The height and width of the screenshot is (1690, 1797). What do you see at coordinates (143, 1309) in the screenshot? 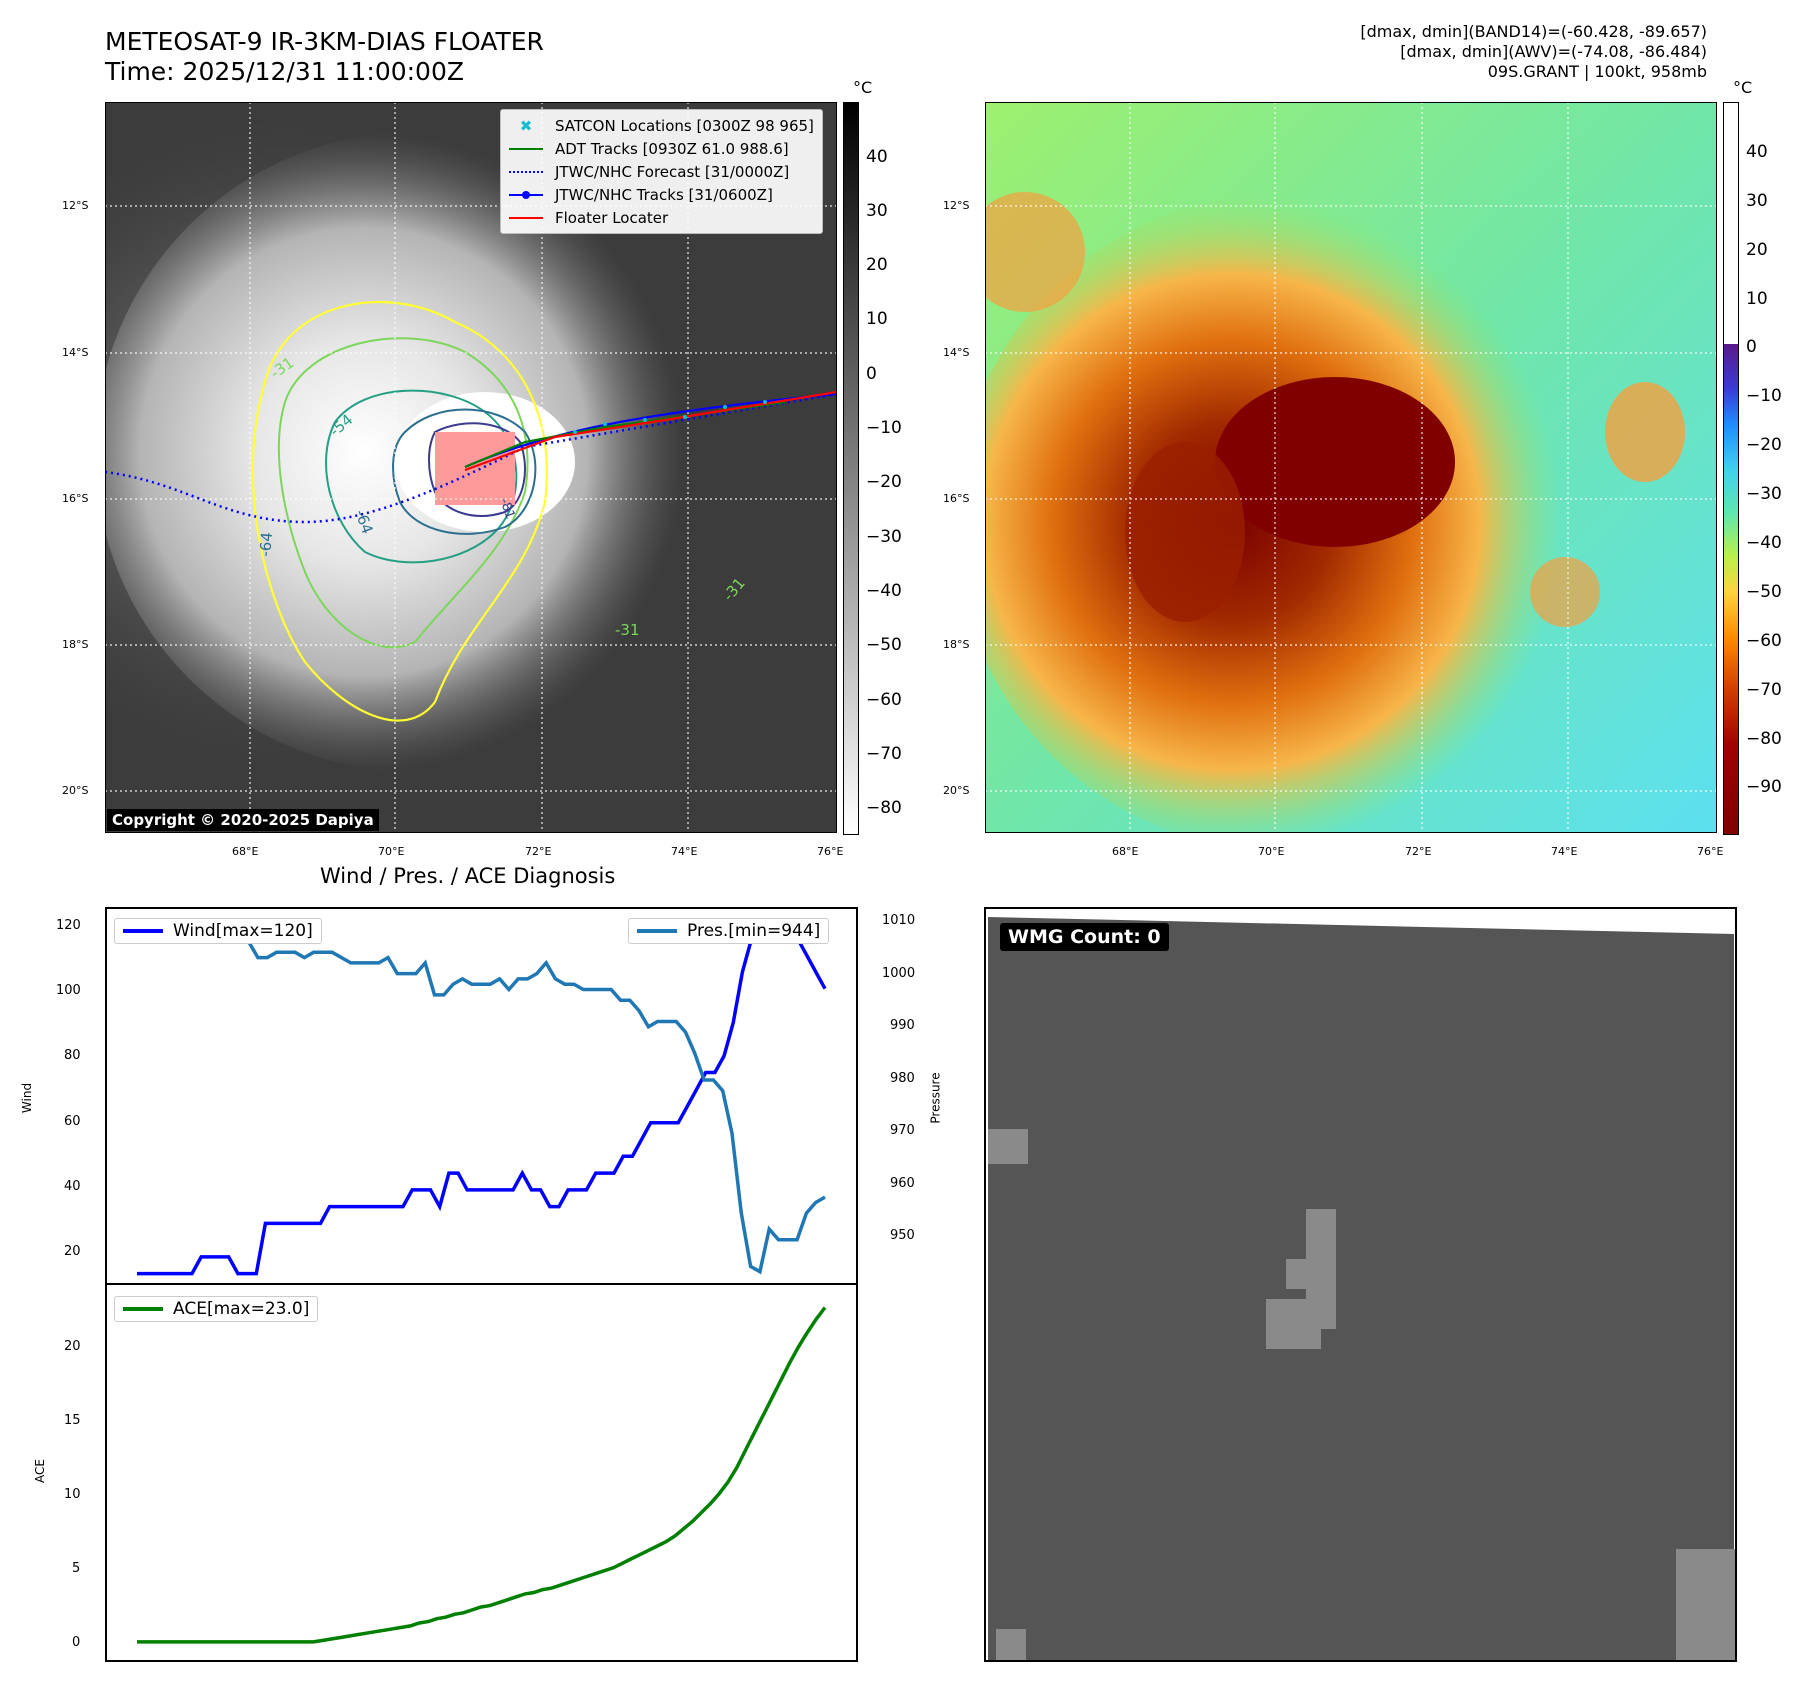
I see `ace-line-icon` at bounding box center [143, 1309].